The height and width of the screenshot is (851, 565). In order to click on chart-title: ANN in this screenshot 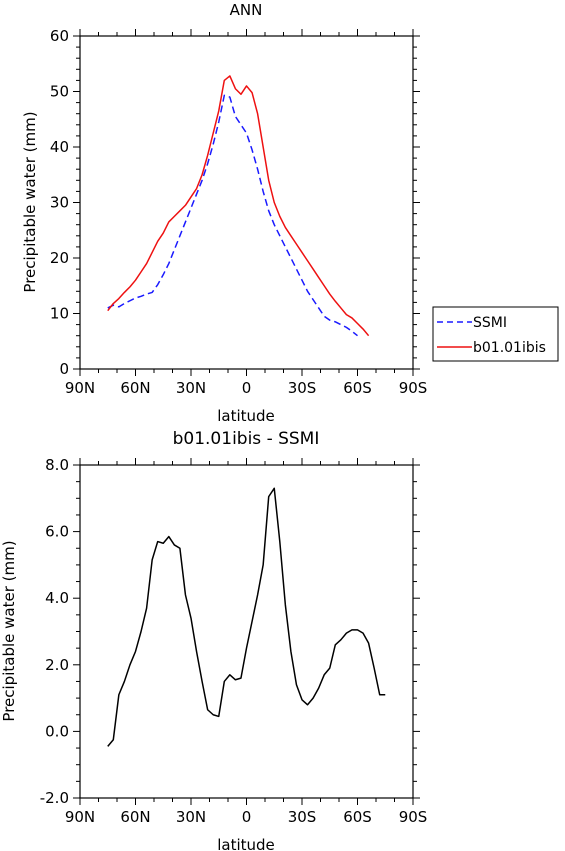, I will do `click(246, 10)`.